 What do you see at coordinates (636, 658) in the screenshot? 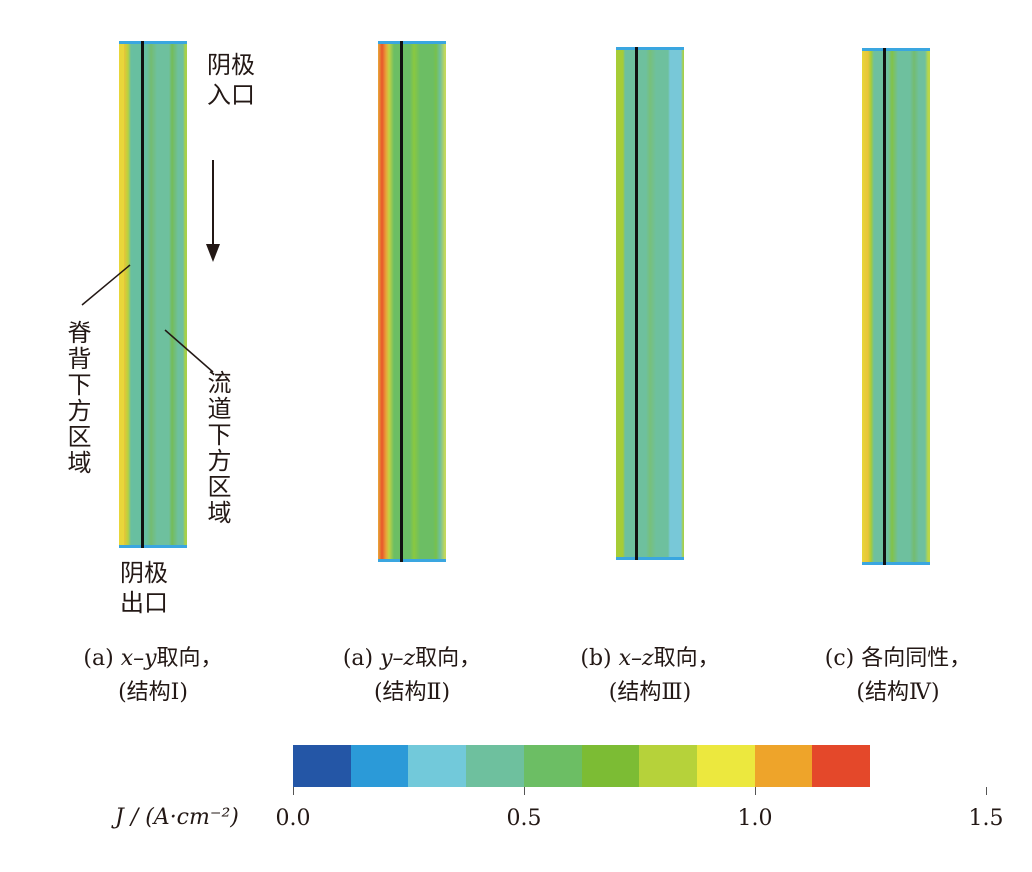
I see `caption-axis: x–z` at bounding box center [636, 658].